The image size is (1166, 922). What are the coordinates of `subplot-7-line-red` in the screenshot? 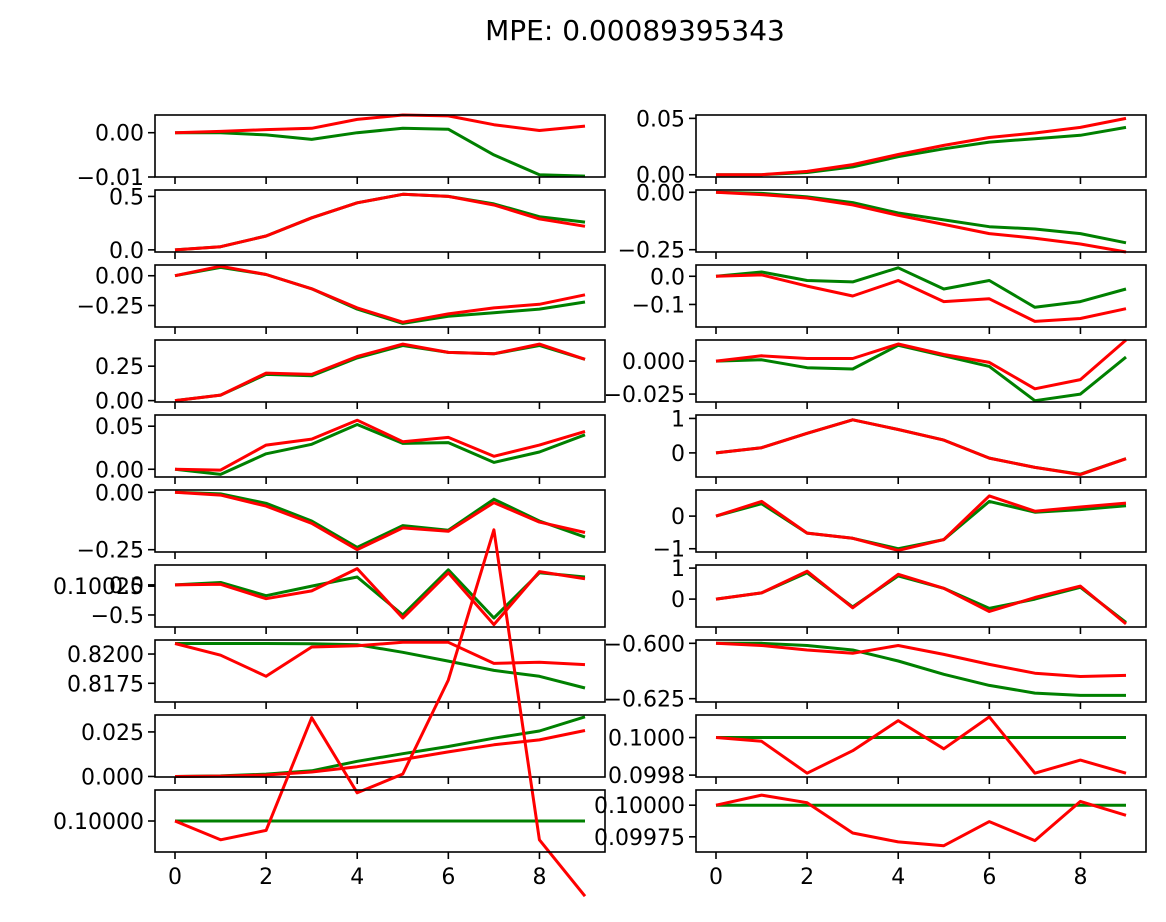 It's located at (380, 372).